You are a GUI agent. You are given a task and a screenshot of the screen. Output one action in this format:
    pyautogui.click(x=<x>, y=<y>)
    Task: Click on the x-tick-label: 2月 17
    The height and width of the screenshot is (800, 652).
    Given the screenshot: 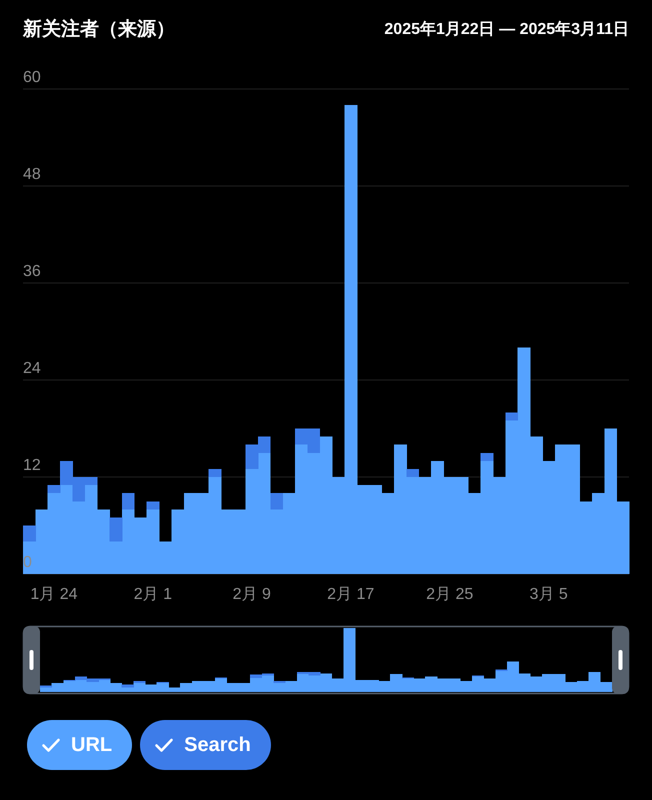 What is the action you would take?
    pyautogui.click(x=350, y=594)
    